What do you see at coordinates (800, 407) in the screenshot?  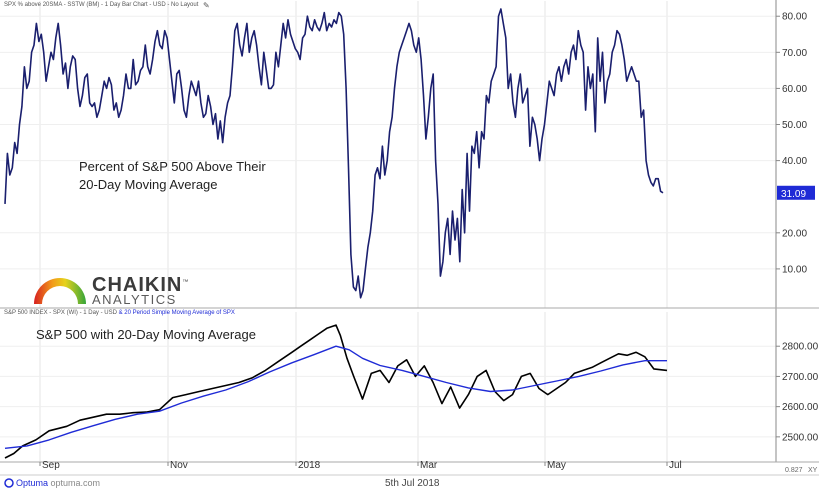 I see `bottom-ytick-label: 2600.00` at bounding box center [800, 407].